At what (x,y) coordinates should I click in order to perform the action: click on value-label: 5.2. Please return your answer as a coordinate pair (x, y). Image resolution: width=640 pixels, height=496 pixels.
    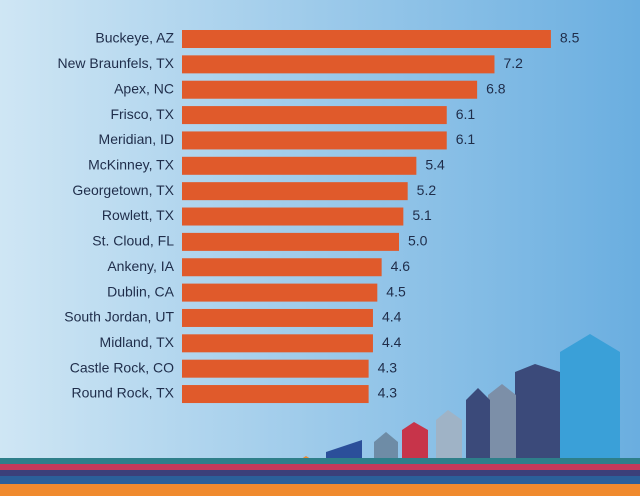
    Looking at the image, I should click on (427, 190).